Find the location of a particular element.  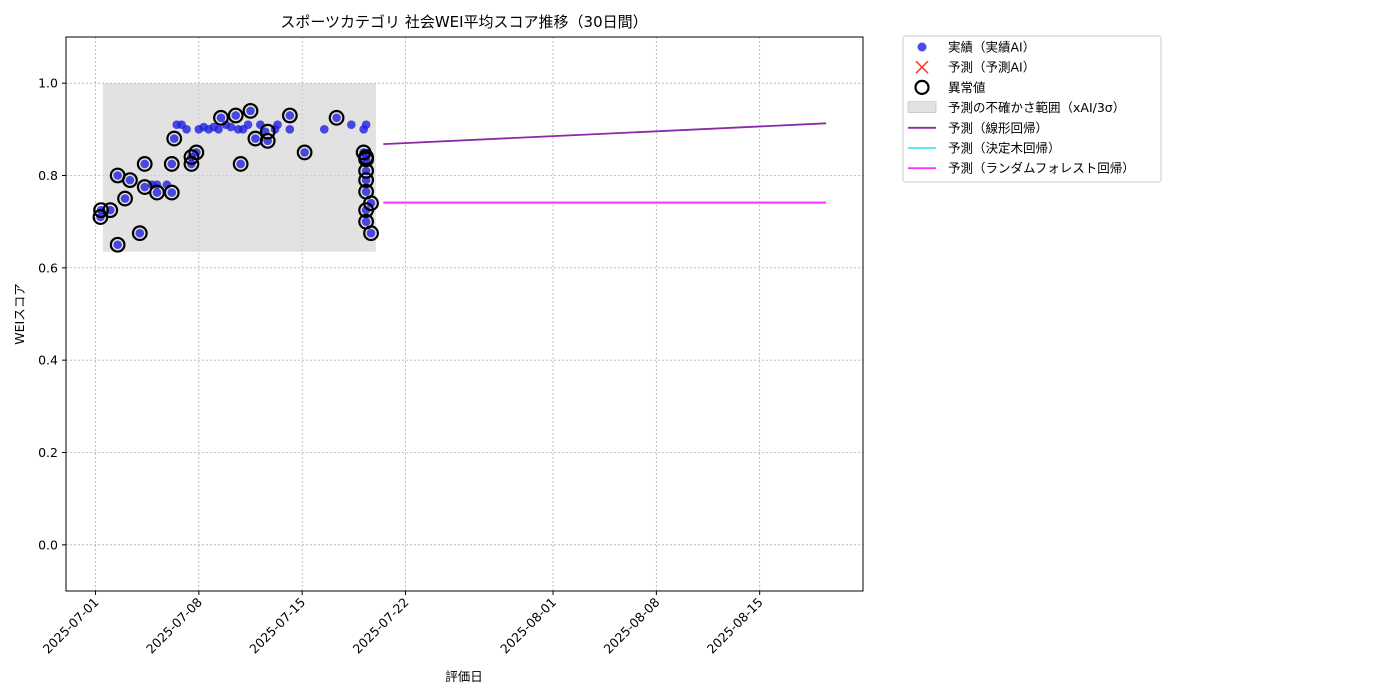

legend-label: 異常値 is located at coordinates (967, 87).